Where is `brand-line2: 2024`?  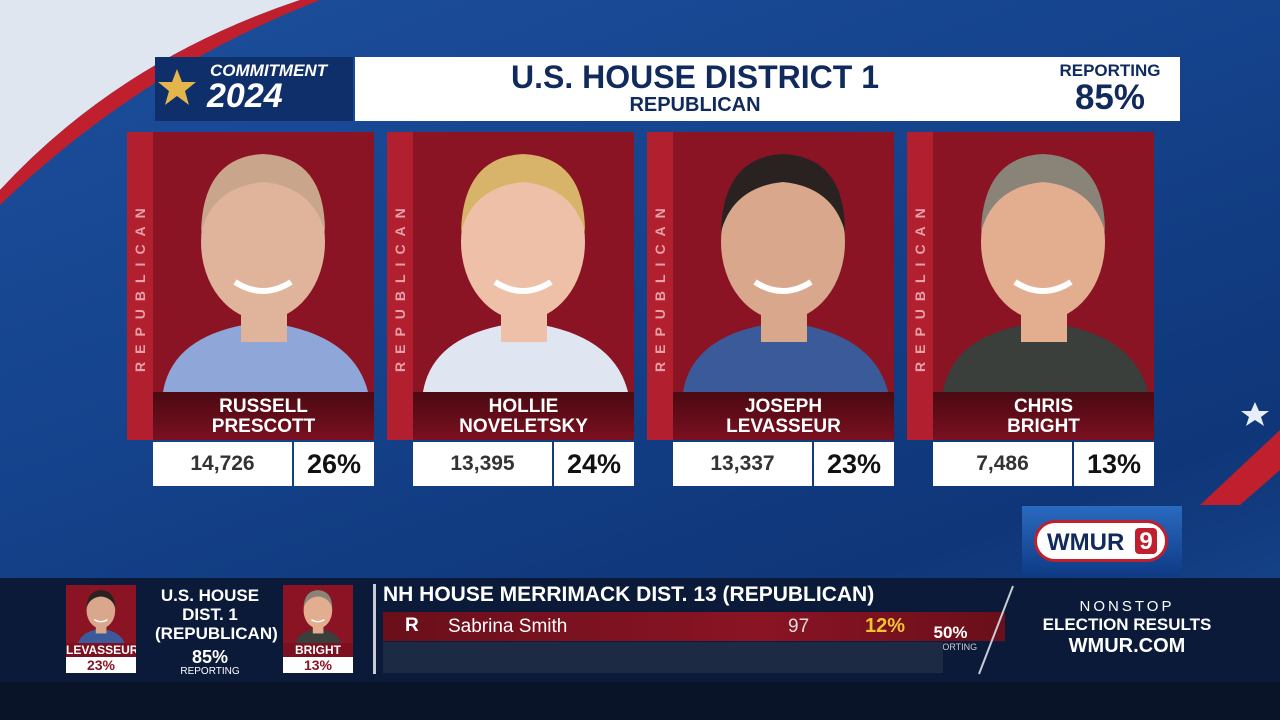
brand-line2: 2024 is located at coordinates (245, 96).